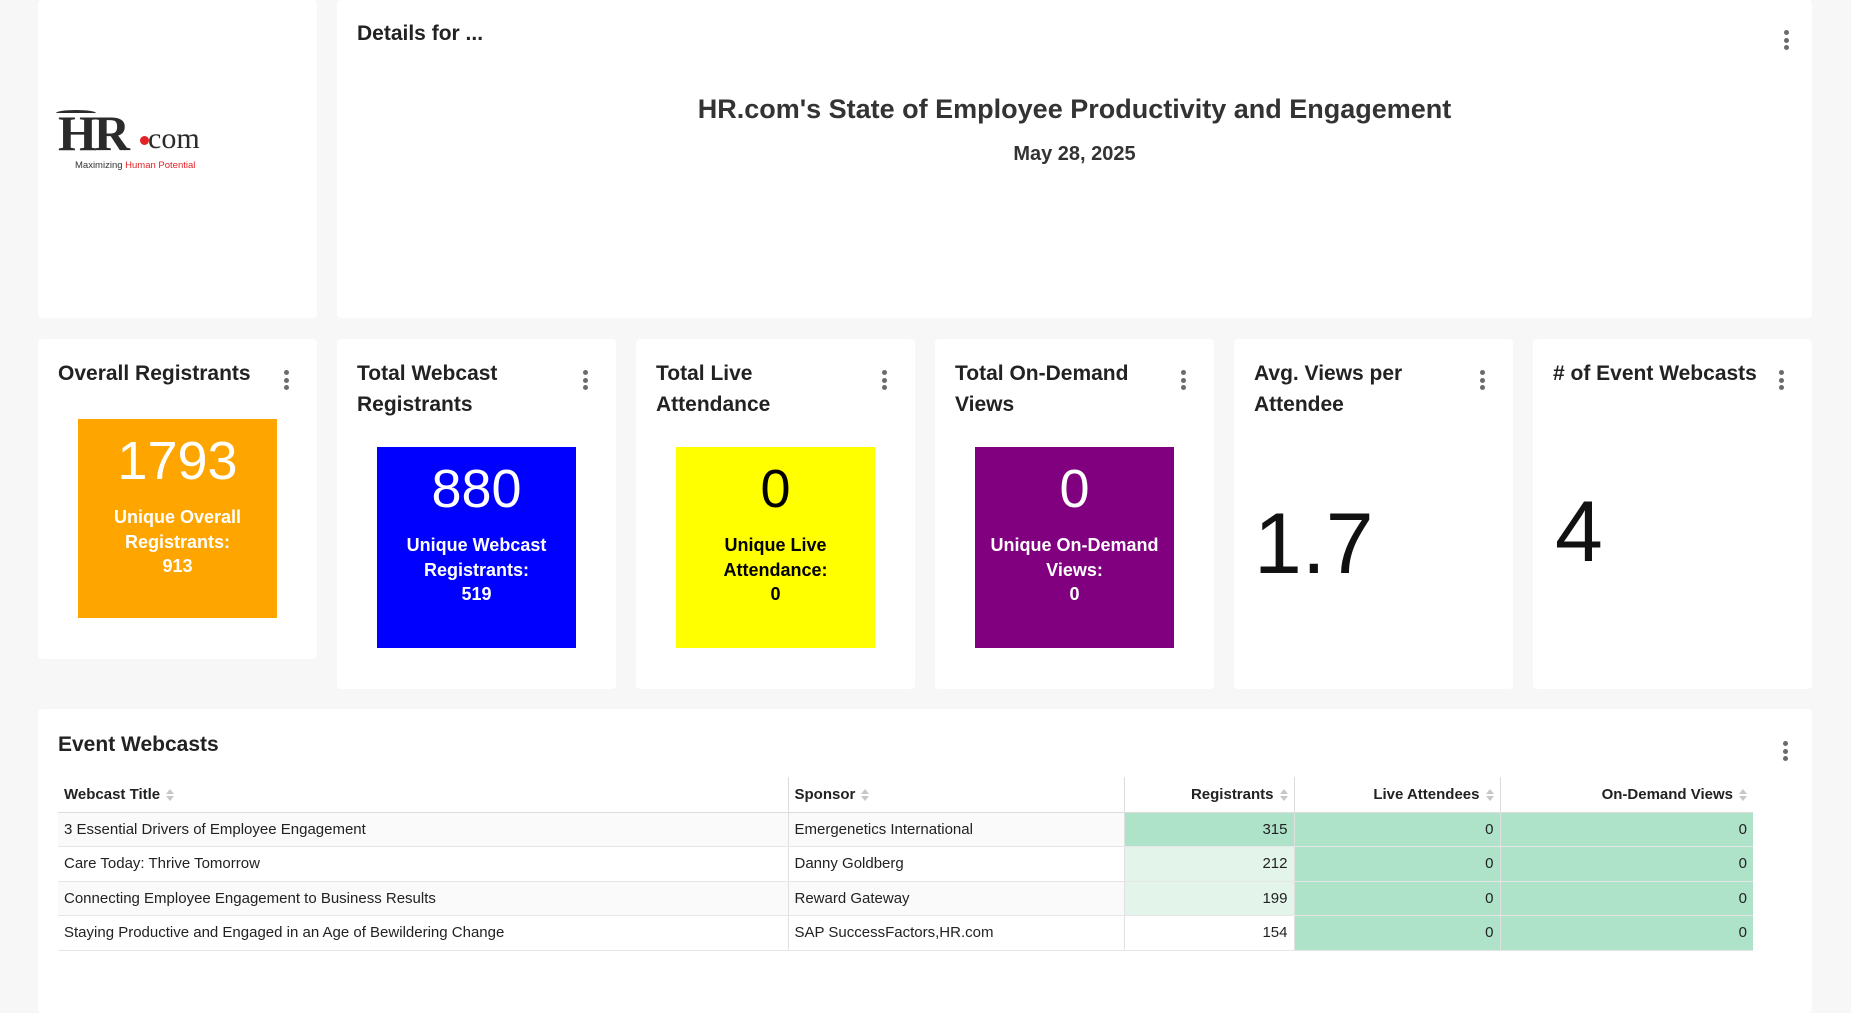 The width and height of the screenshot is (1851, 1013). Describe the element at coordinates (1328, 389) in the screenshot. I see `kpi-title: Avg. Views per Attendee` at that location.